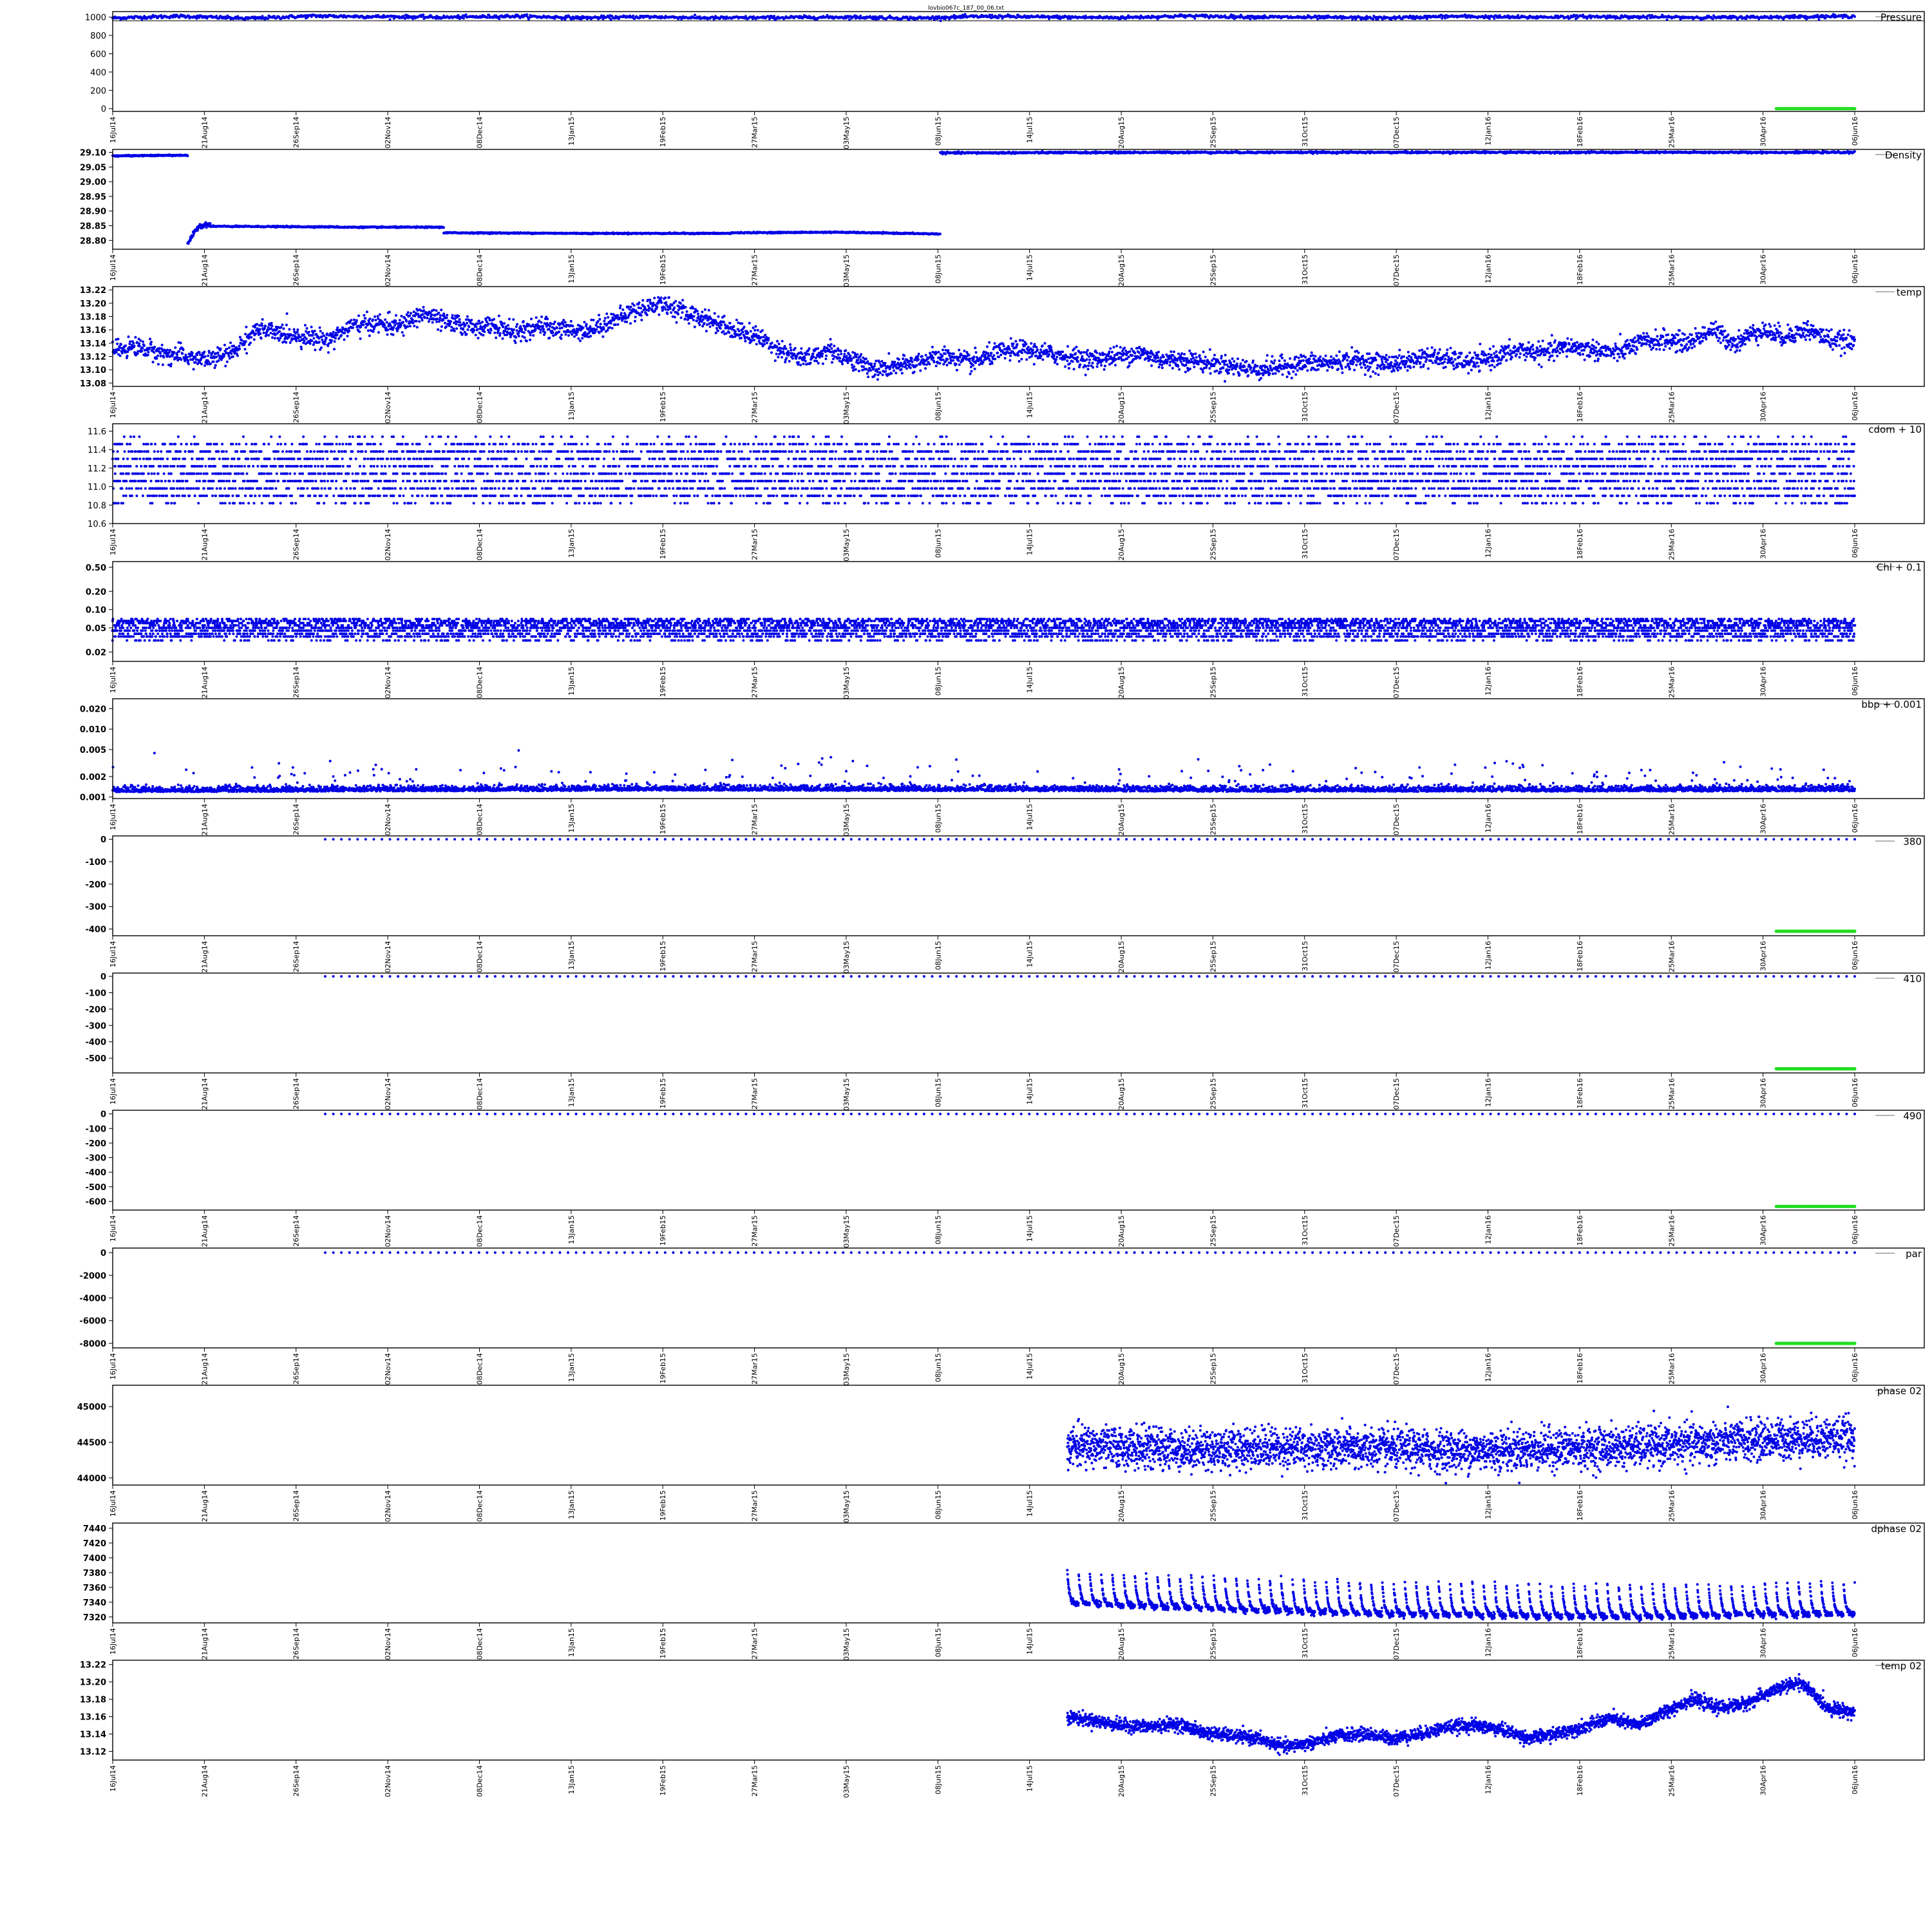 The width and height of the screenshot is (1932, 1932). What do you see at coordinates (1855, 131) in the screenshot?
I see `x-tick-label: 06Jun16` at bounding box center [1855, 131].